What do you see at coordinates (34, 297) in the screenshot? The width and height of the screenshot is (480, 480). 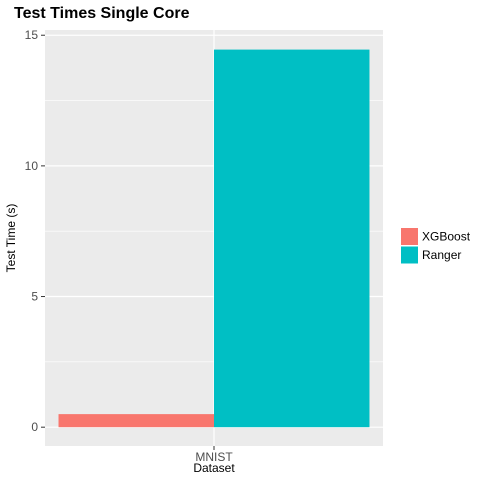 I see `y-tick-label: 5` at bounding box center [34, 297].